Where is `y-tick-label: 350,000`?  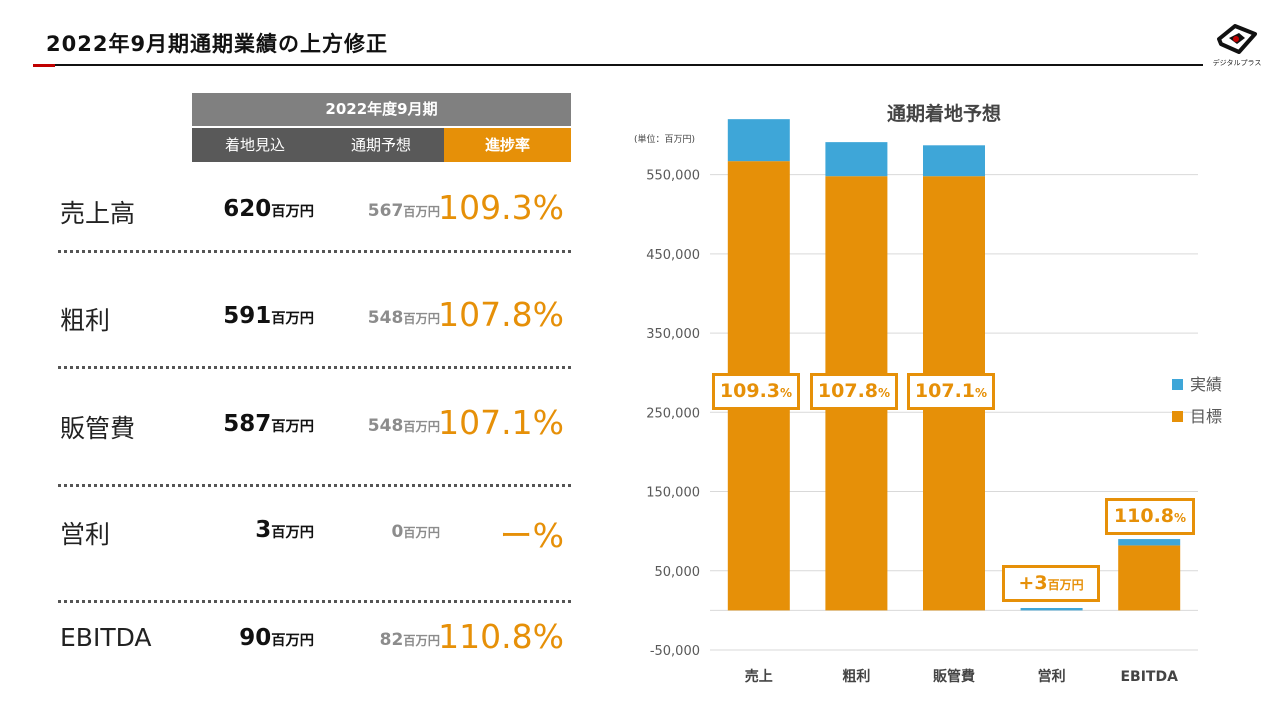 y-tick-label: 350,000 is located at coordinates (673, 334).